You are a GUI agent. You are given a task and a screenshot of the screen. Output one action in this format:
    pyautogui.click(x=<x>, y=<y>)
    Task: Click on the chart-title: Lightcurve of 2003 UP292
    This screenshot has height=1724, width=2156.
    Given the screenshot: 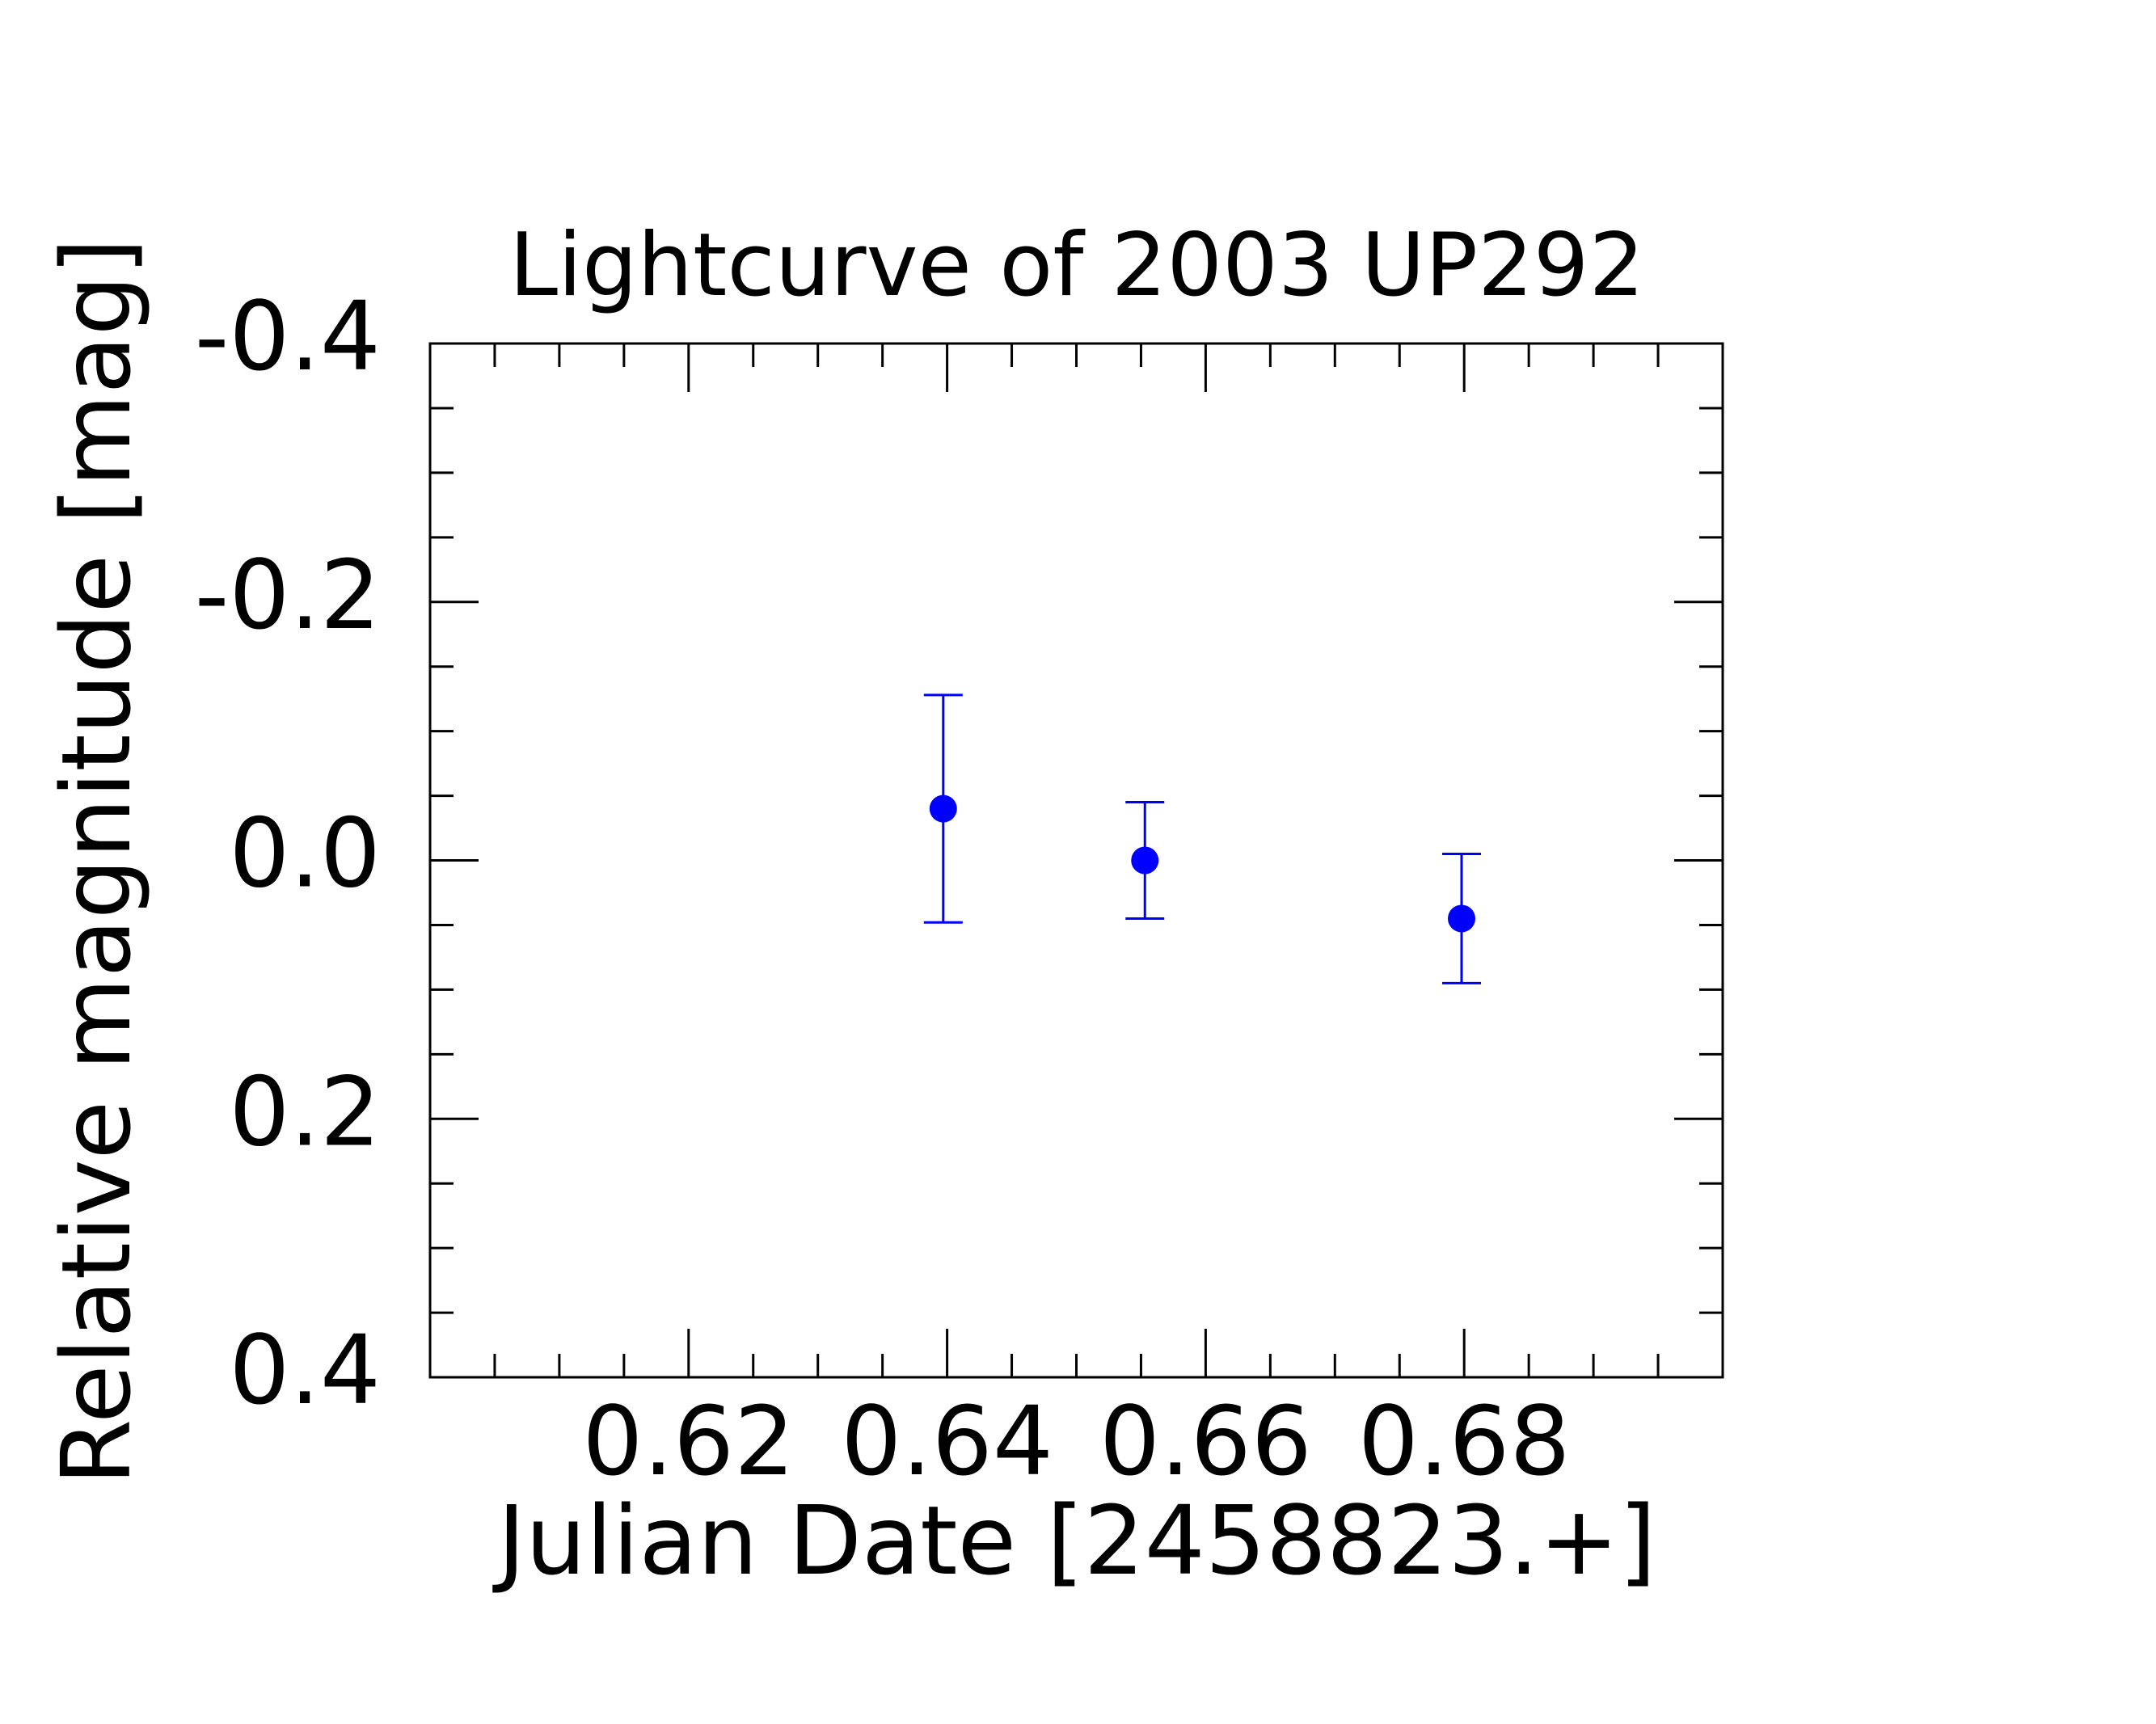 What is the action you would take?
    pyautogui.click(x=1076, y=265)
    